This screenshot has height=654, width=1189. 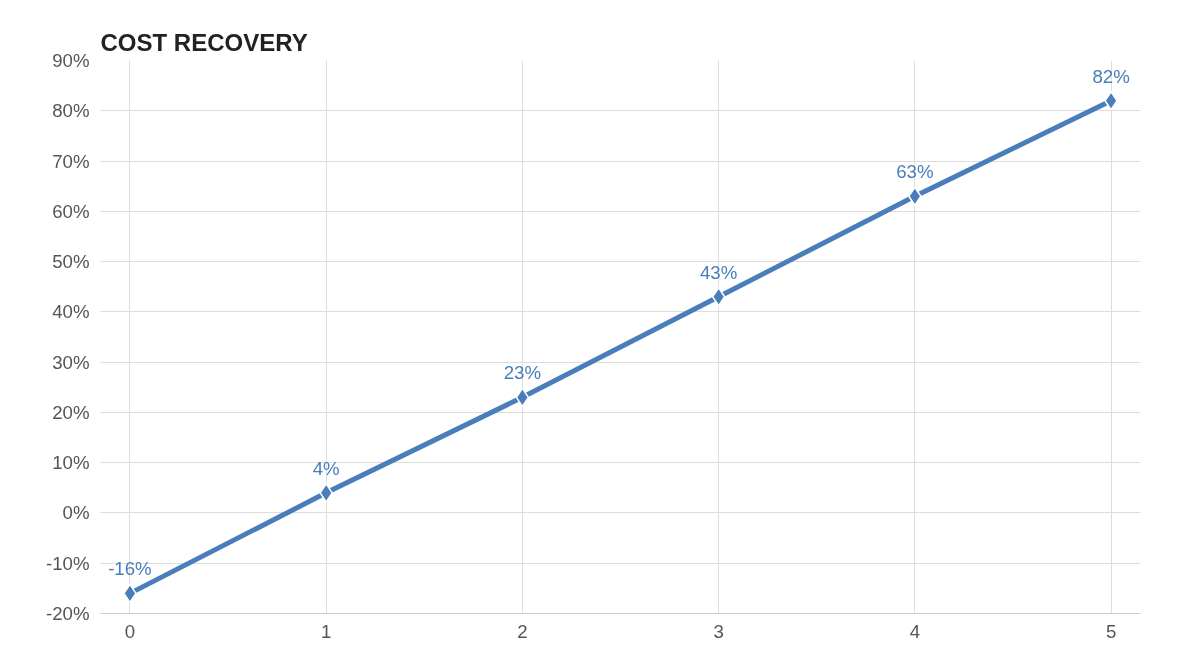 I want to click on x-tick-label: 5, so click(x=1111, y=631).